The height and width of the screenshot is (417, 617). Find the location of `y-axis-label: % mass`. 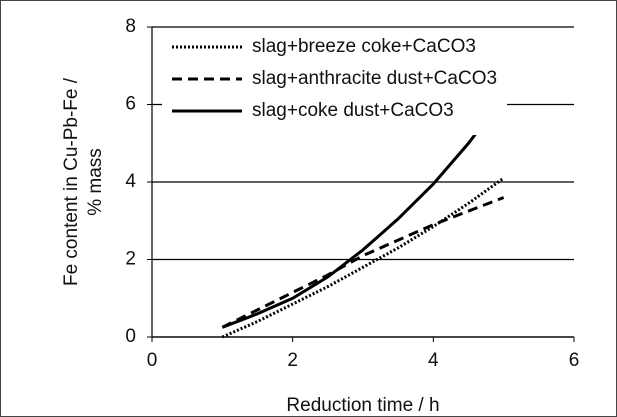

y-axis-label: % mass is located at coordinates (95, 182).